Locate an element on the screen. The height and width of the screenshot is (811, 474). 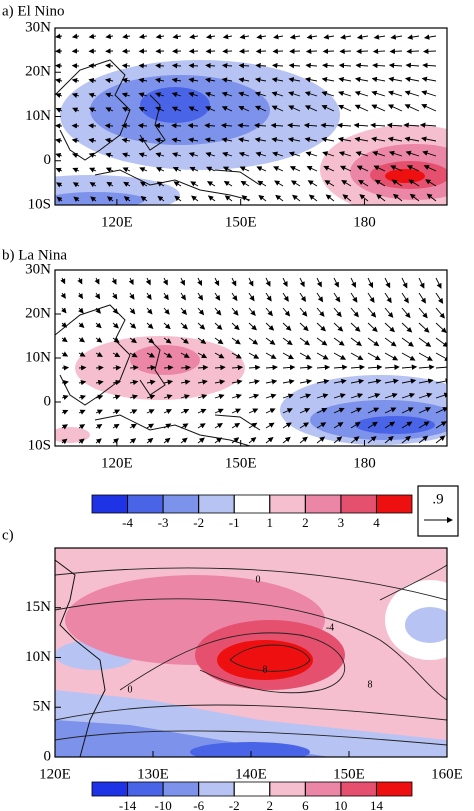
colorbar-label: 14 is located at coordinates (377, 804).